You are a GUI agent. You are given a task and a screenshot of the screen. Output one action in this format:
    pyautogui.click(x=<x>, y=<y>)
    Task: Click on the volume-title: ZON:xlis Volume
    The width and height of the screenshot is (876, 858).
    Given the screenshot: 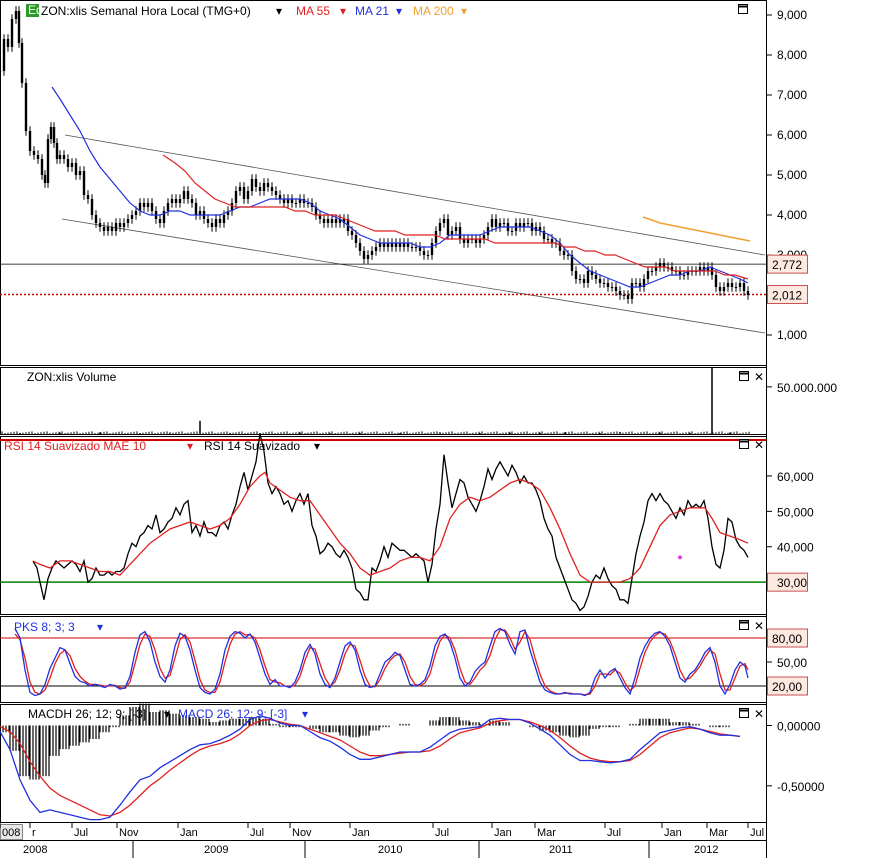 What is the action you would take?
    pyautogui.click(x=72, y=377)
    